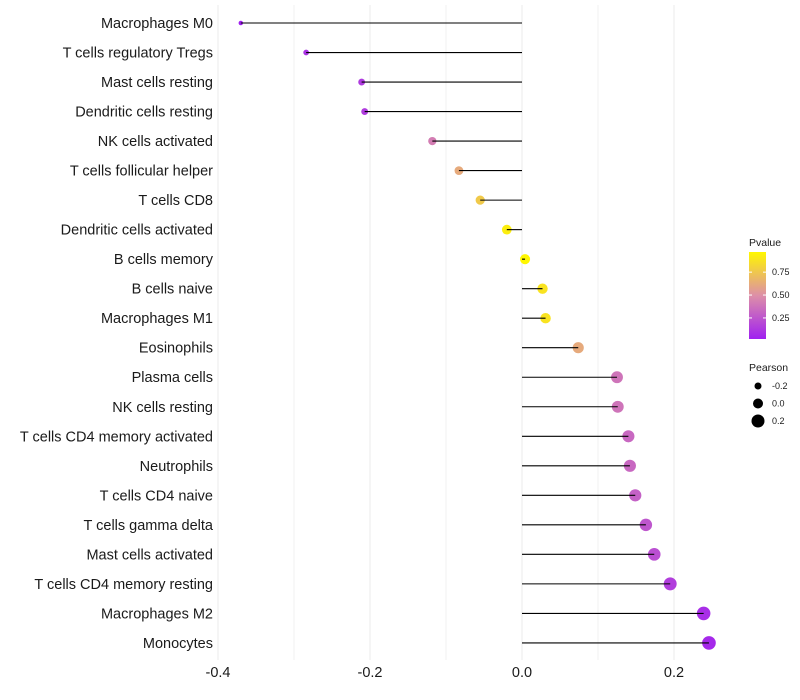 This screenshot has height=700, width=800. What do you see at coordinates (370, 673) in the screenshot?
I see `x-tick-label: -0.2` at bounding box center [370, 673].